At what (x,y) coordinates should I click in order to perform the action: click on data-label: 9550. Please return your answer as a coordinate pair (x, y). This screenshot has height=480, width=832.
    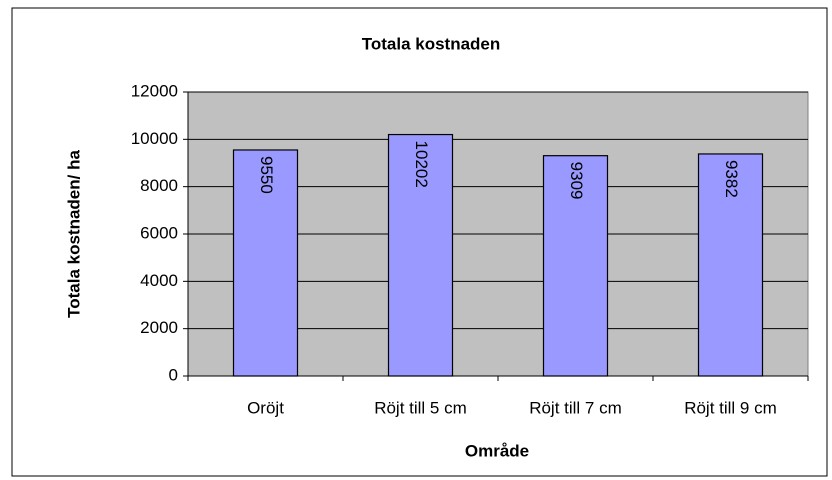
    Looking at the image, I should click on (266, 175).